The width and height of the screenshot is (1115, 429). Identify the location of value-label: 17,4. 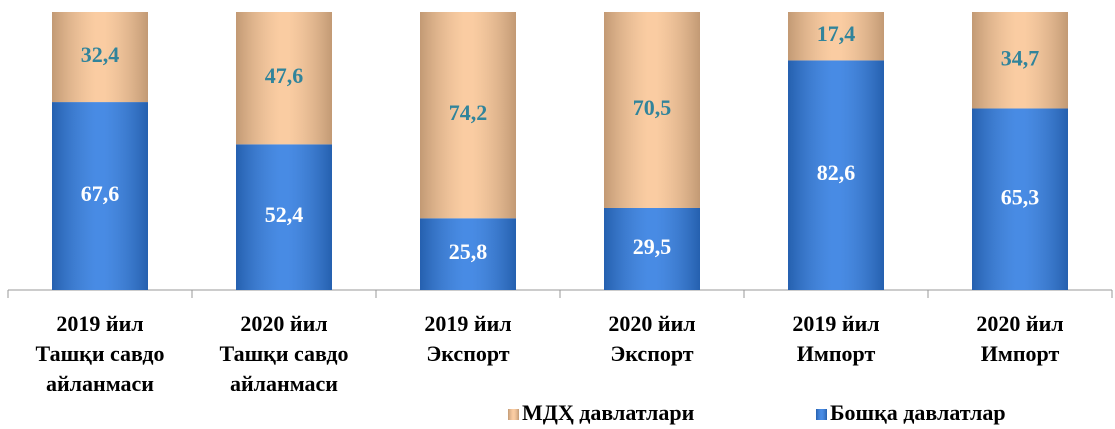
(836, 33).